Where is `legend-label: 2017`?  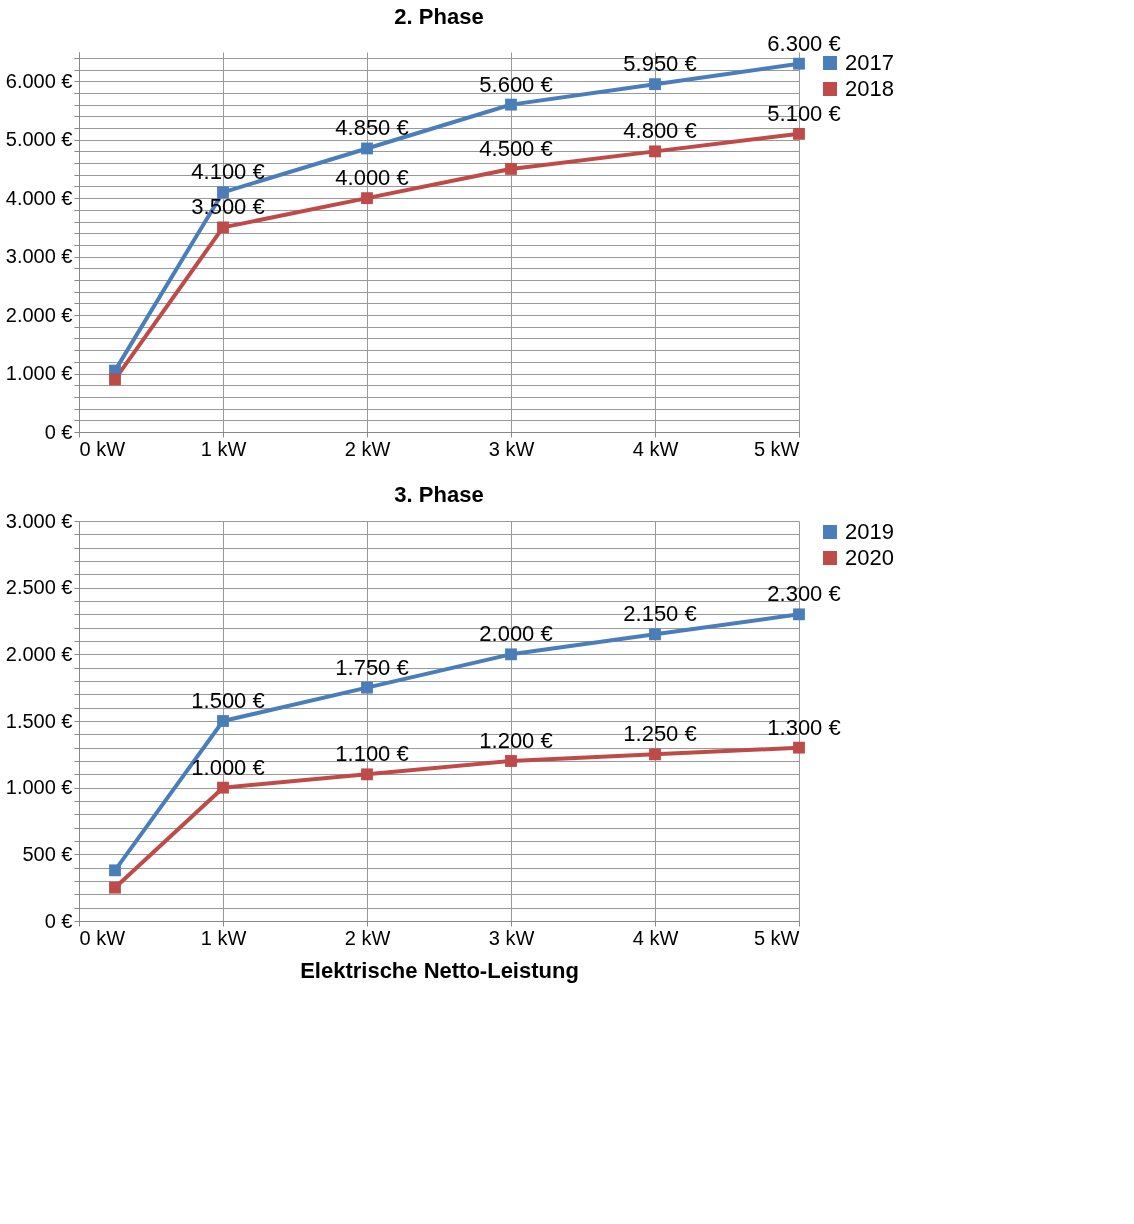
legend-label: 2017 is located at coordinates (869, 62).